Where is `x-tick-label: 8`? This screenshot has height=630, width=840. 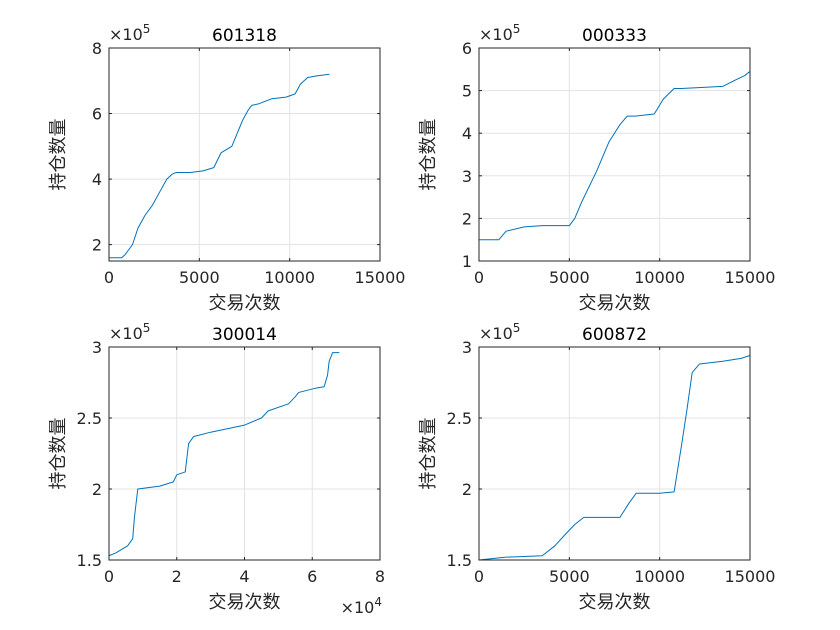 x-tick-label: 8 is located at coordinates (380, 576).